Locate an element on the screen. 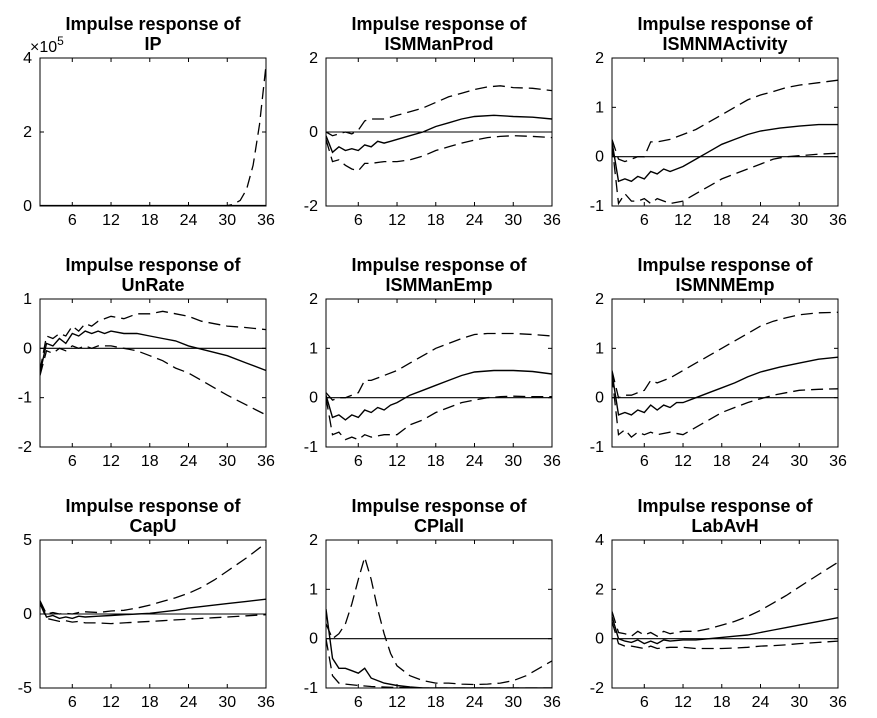 The image size is (877, 718). panel-title-line2: UnRate is located at coordinates (152, 285).